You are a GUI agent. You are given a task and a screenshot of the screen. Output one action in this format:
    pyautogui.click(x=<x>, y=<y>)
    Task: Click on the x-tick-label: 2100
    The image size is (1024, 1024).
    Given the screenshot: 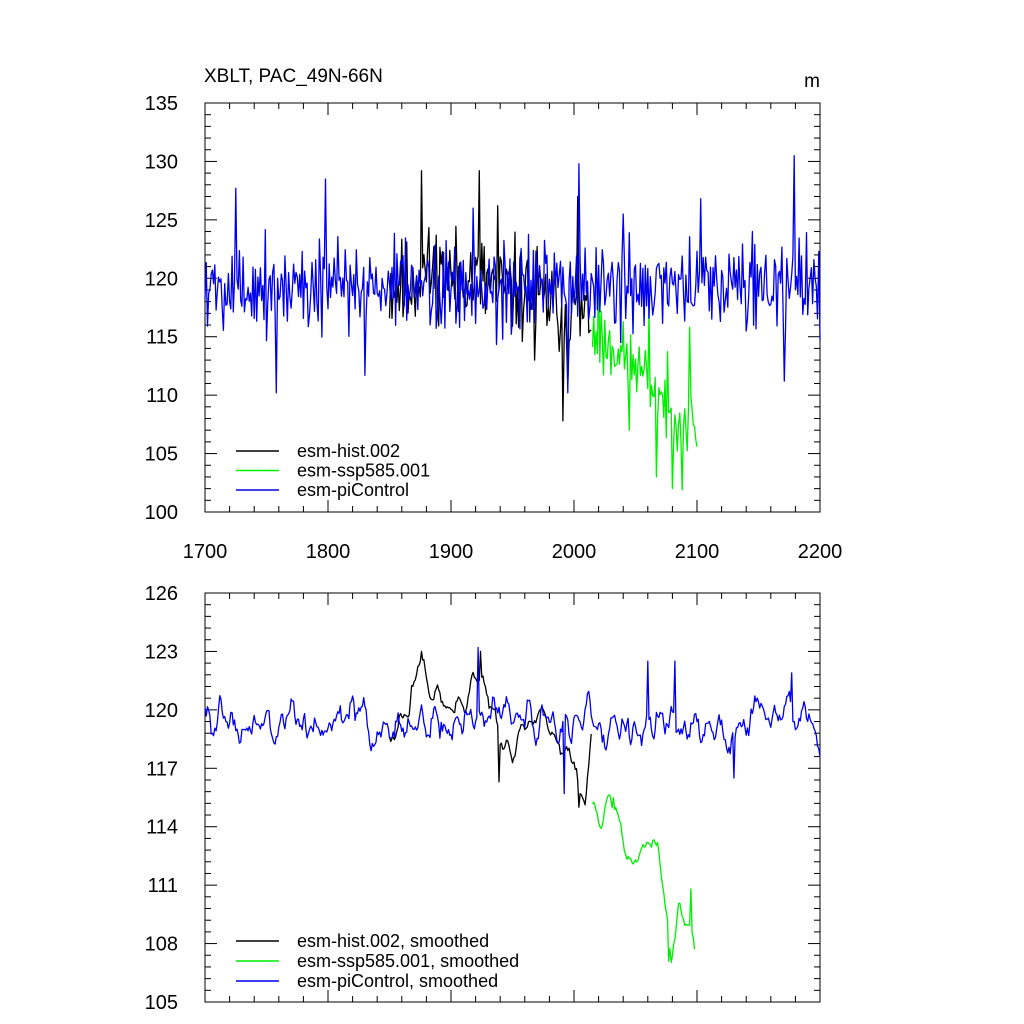 What is the action you would take?
    pyautogui.click(x=697, y=552)
    